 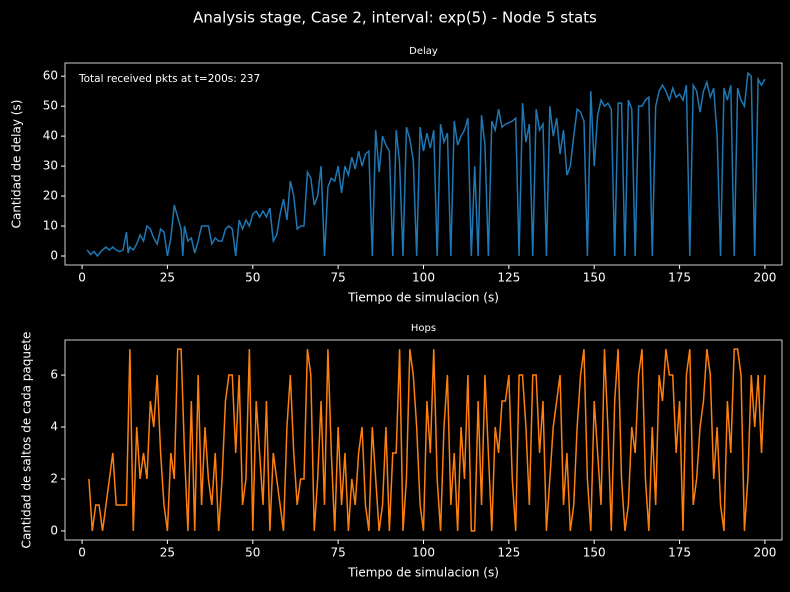 What do you see at coordinates (50, 106) in the screenshot?
I see `y-tick-label: 50` at bounding box center [50, 106].